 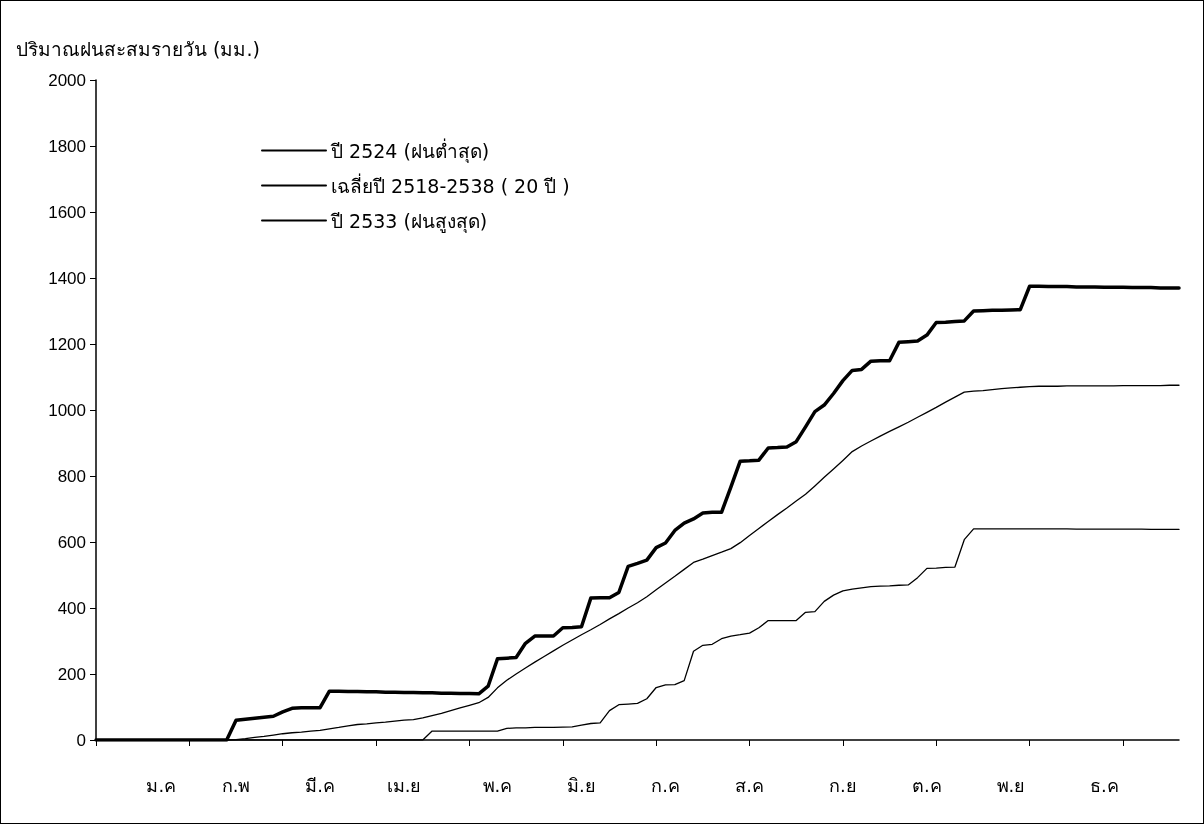 I want to click on x-tick-label: ก.ย, so click(x=843, y=785).